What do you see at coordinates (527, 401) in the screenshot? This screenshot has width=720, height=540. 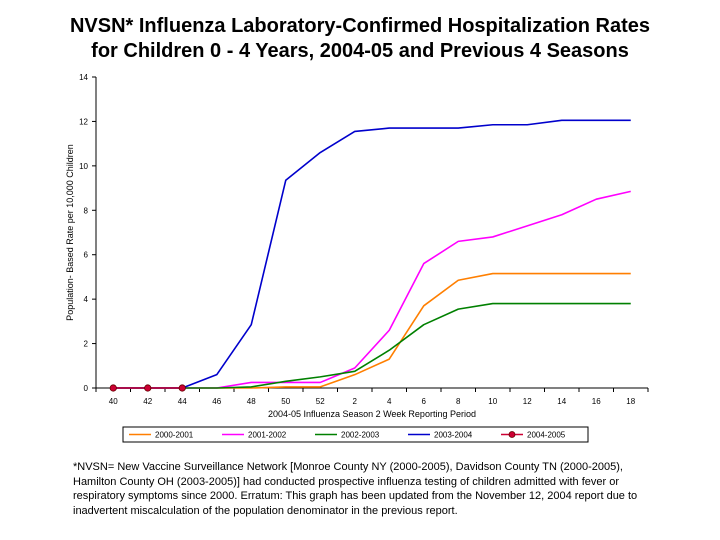 I see `x-tick-label: 12` at bounding box center [527, 401].